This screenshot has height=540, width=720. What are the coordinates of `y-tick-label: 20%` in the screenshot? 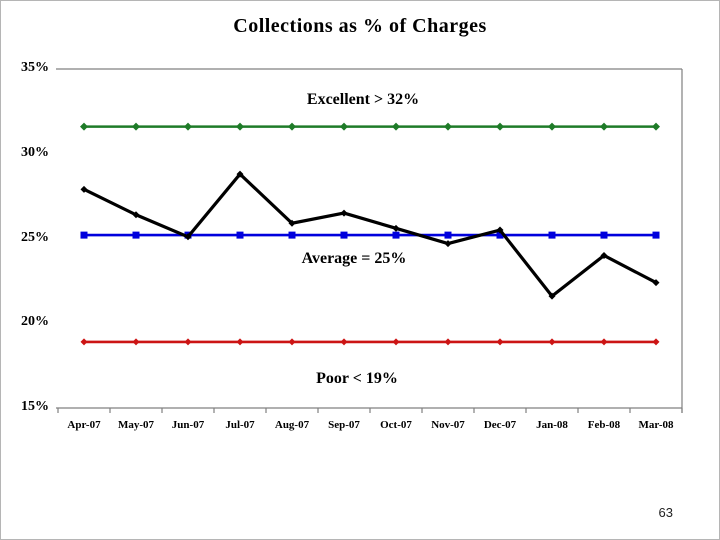 It's located at (35, 322).